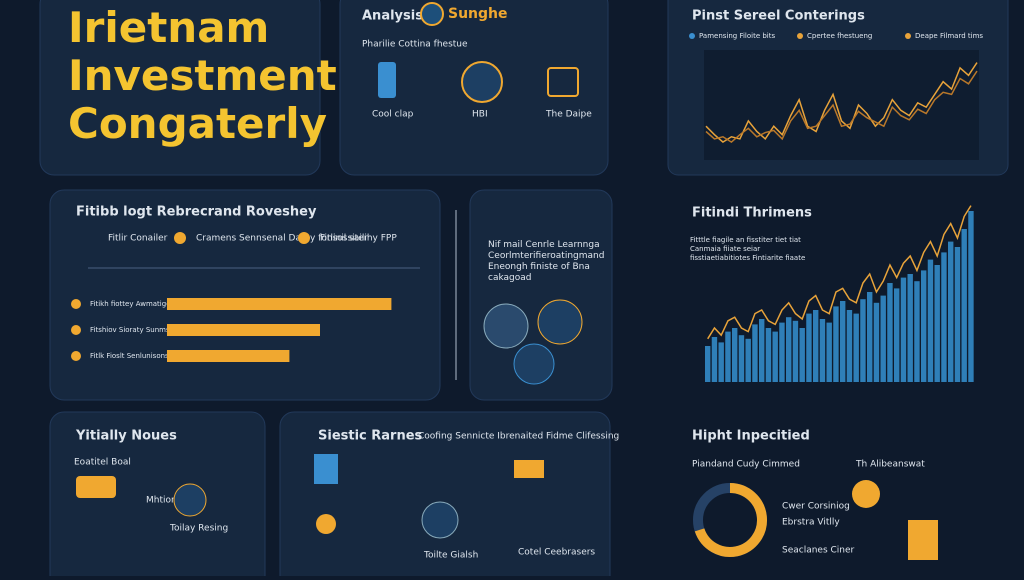 This screenshot has height=580, width=1024. What do you see at coordinates (751, 436) in the screenshot?
I see `inspection-title: Hipht Inpecitied` at bounding box center [751, 436].